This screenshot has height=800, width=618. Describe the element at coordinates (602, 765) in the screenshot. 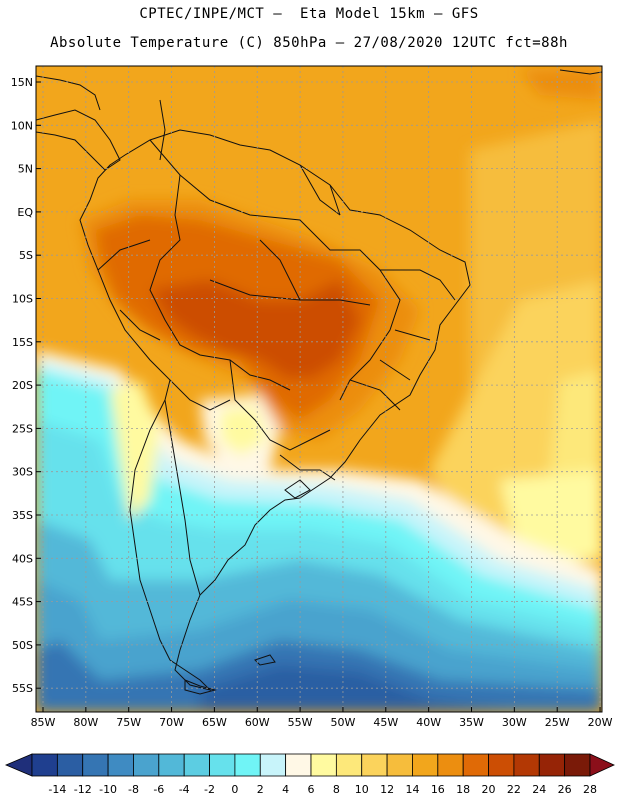

I see `colorbar-right-cap` at that location.